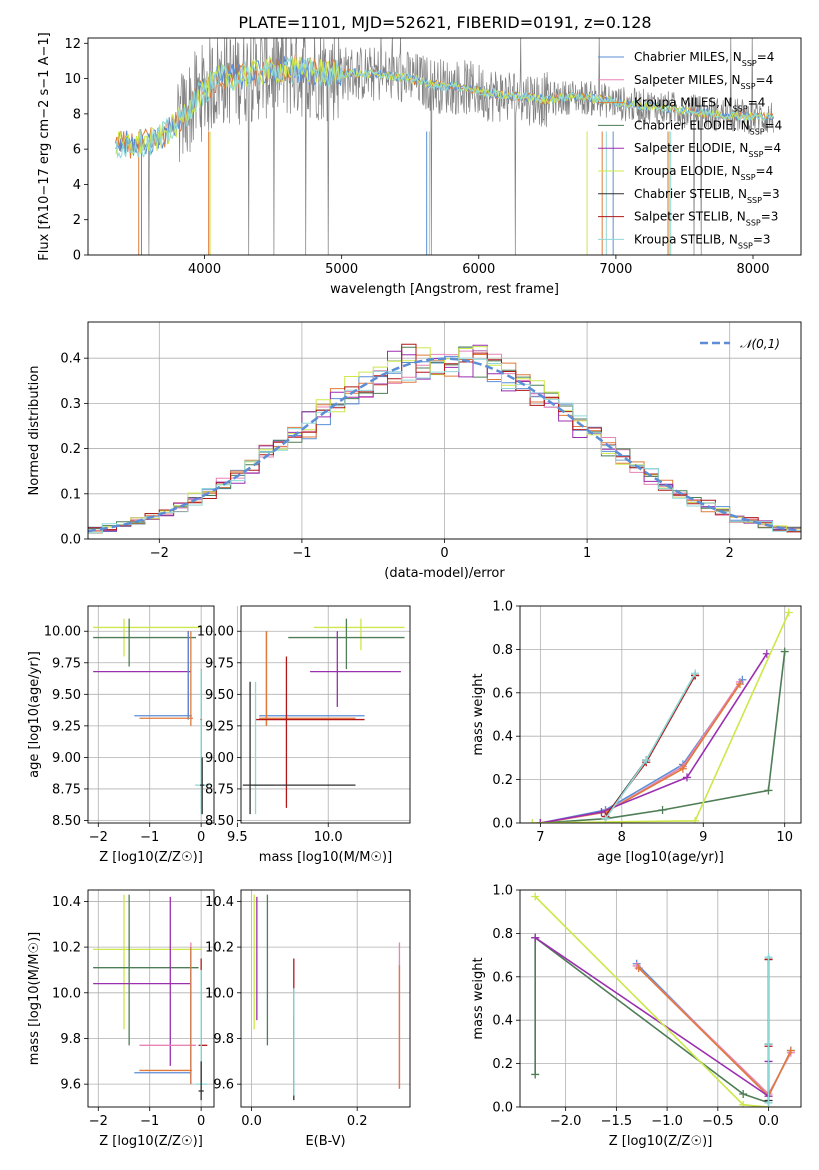 This screenshot has height=1170, width=819. Describe the element at coordinates (615, 269) in the screenshot. I see `x-tick-label: 7000` at that location.